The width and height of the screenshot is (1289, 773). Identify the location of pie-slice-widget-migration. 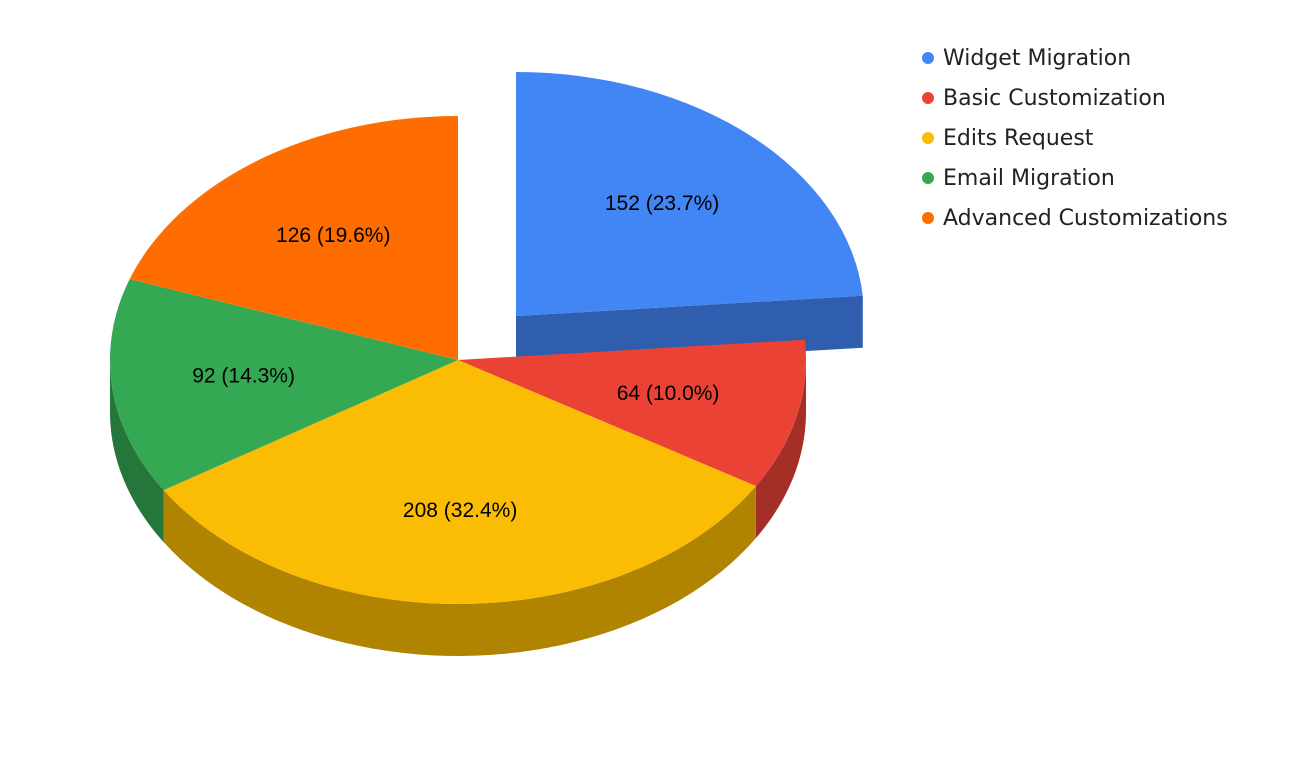
(689, 194).